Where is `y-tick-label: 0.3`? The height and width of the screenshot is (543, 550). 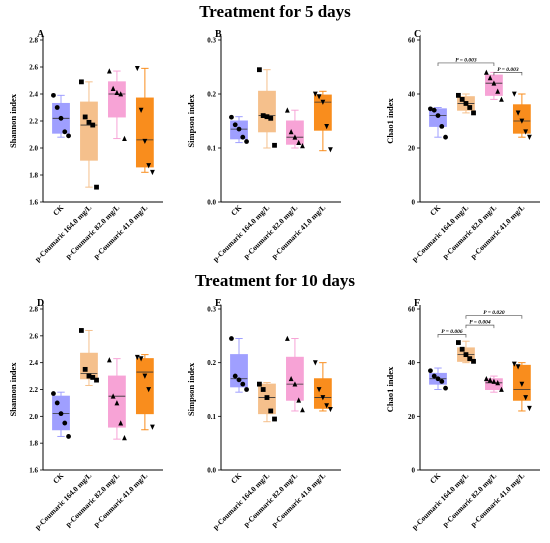
y-tick-label: 0.3 is located at coordinates (211, 310).